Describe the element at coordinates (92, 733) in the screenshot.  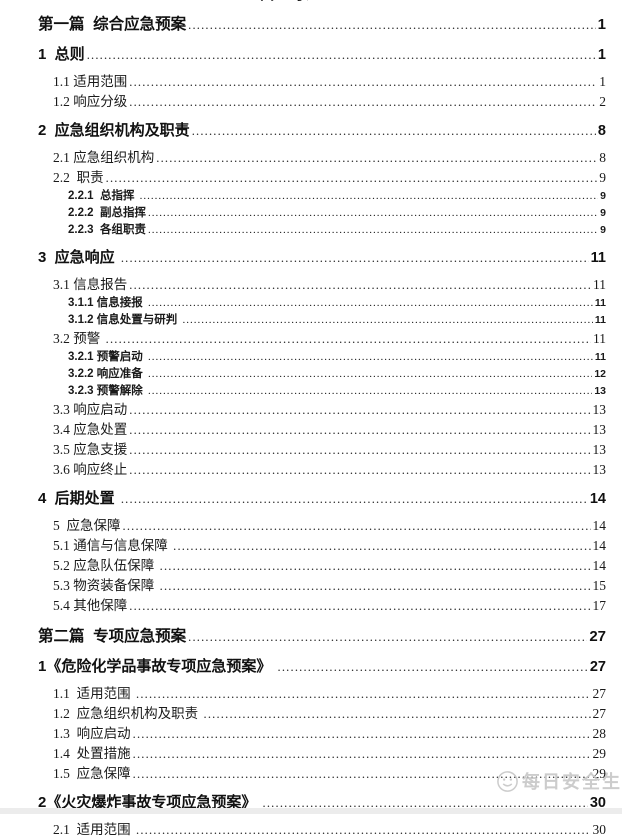
I see `toc-entry-label: 1.3 响应启动` at that location.